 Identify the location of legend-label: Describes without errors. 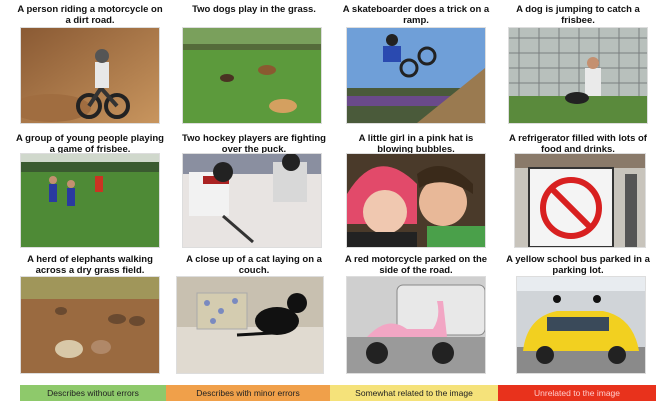
(93, 393).